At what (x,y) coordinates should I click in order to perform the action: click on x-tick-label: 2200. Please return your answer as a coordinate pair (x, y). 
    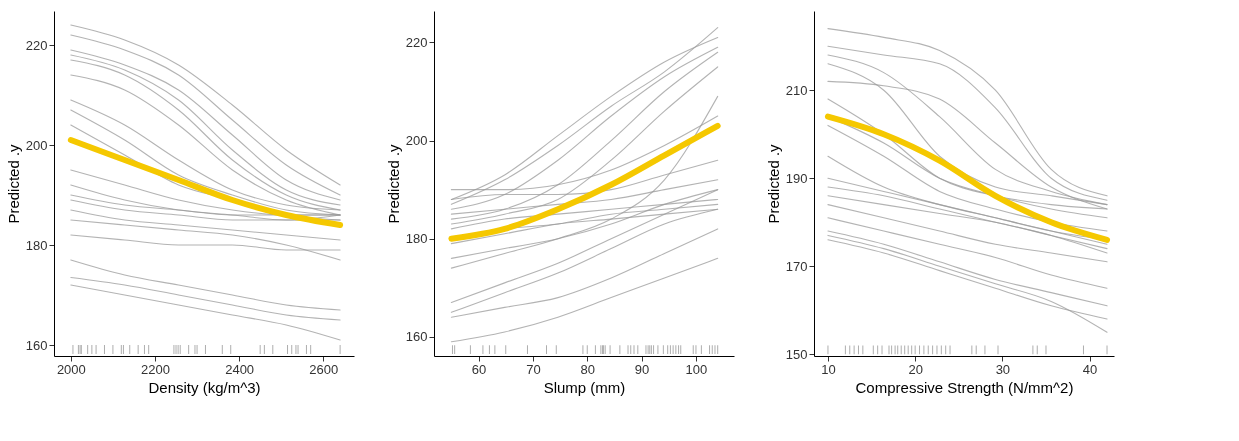
    Looking at the image, I should click on (155, 369).